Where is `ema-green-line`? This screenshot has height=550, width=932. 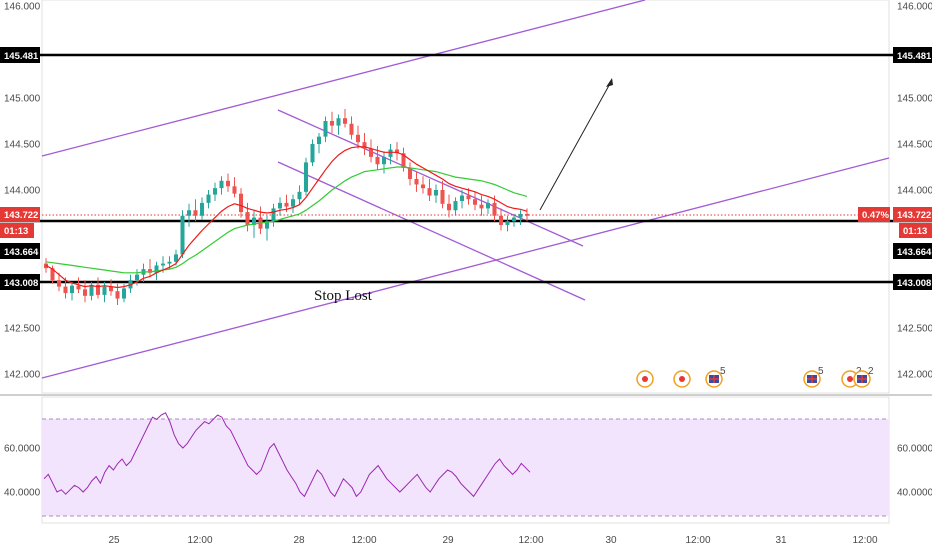 ema-green-line is located at coordinates (286, 220).